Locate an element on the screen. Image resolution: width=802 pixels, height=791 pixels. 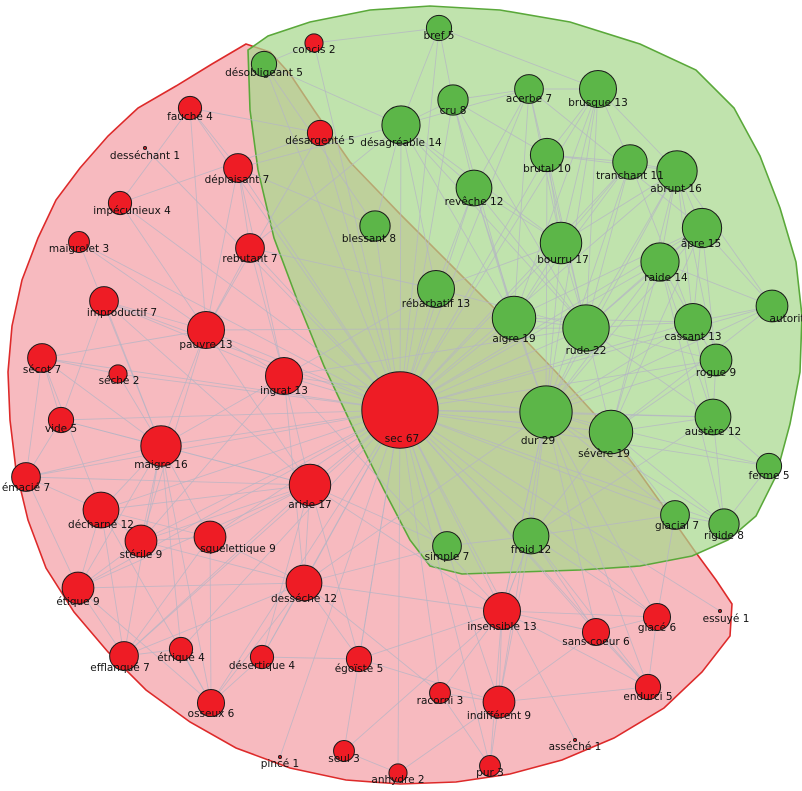
node-simple is located at coordinates (447, 546).